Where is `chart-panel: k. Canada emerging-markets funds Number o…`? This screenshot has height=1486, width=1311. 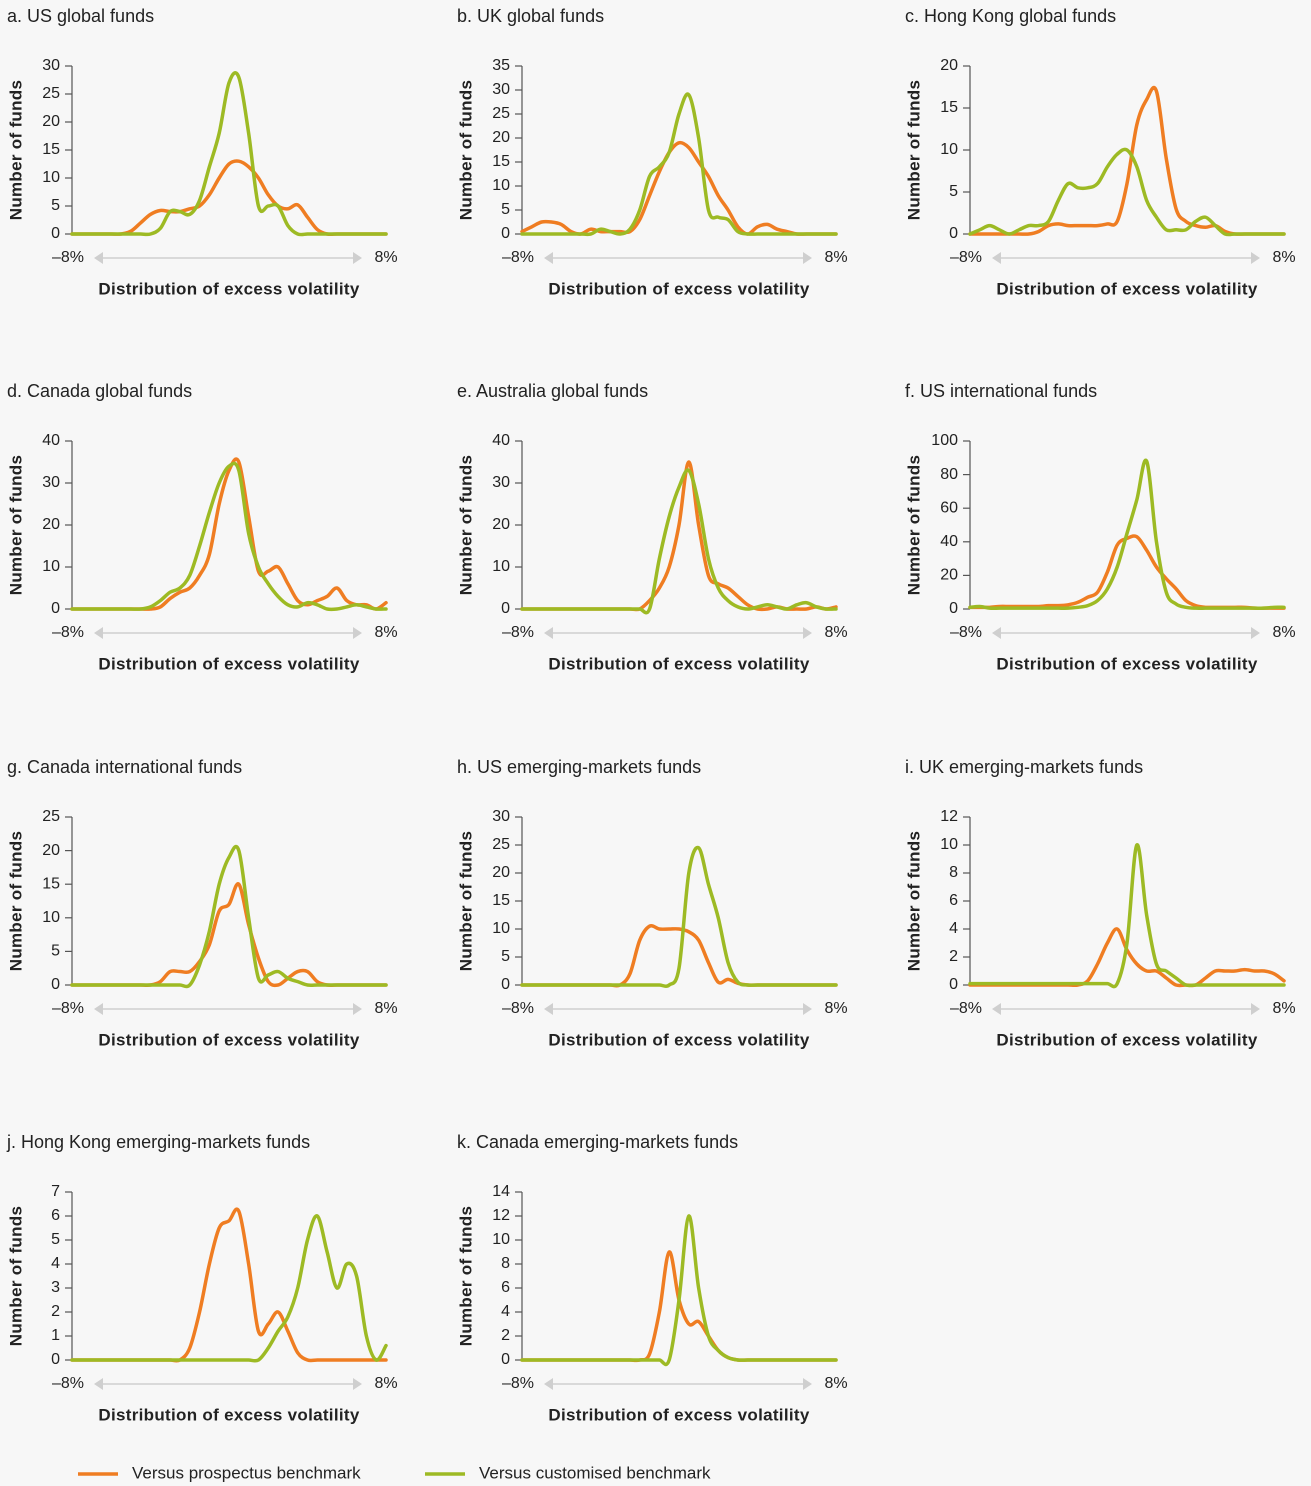
chart-panel: k. Canada emerging-markets funds Number o… is located at coordinates (651, 1278).